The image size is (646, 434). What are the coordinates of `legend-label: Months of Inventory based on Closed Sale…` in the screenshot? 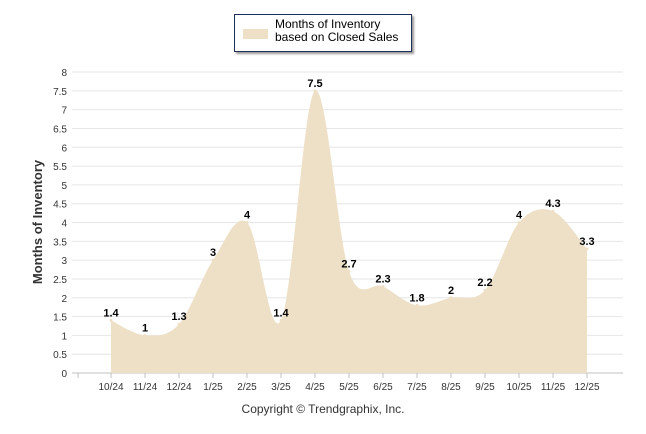 It's located at (337, 30).